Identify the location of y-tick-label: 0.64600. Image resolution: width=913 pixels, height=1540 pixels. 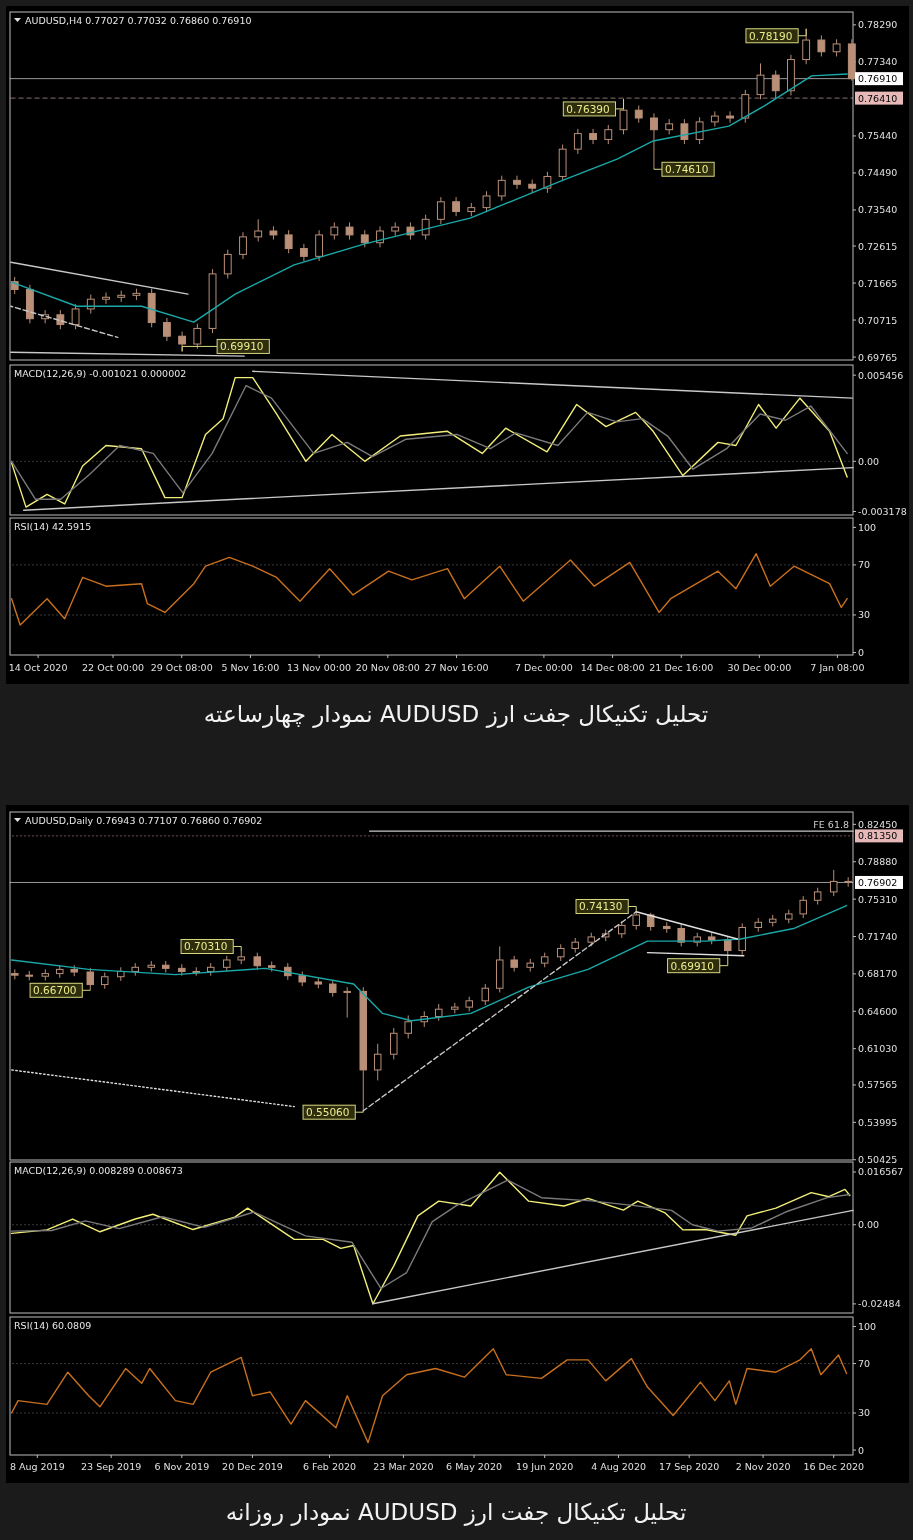
(878, 1011).